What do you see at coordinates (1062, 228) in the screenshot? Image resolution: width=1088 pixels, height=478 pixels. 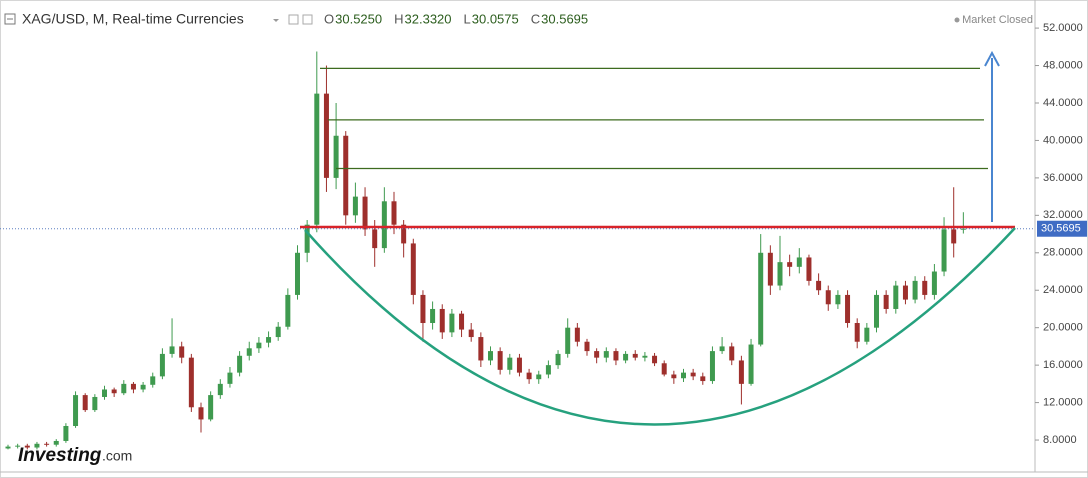 I see `last-price-box` at bounding box center [1062, 228].